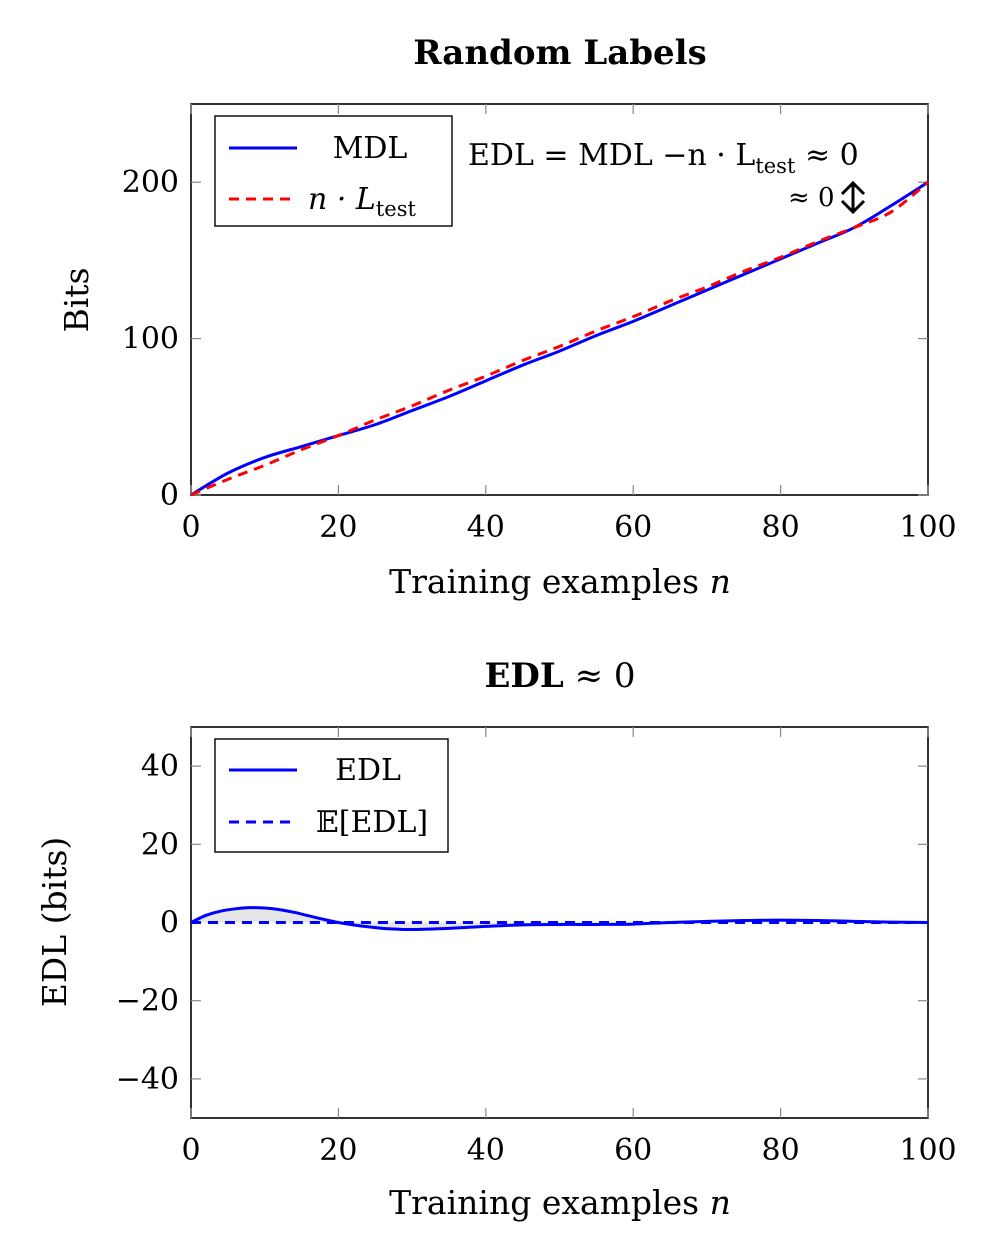 The width and height of the screenshot is (997, 1260). Describe the element at coordinates (160, 844) in the screenshot. I see `y-tick-label: 20` at that location.